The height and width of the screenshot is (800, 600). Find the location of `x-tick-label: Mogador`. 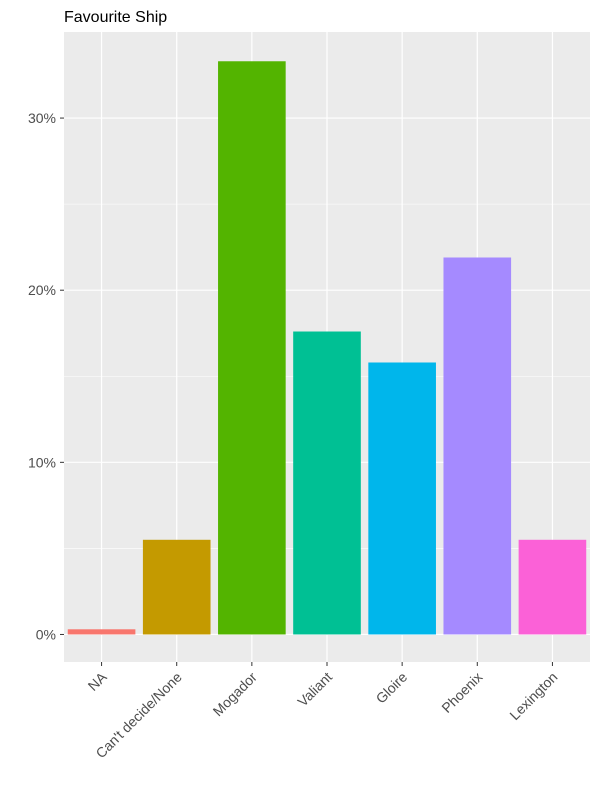

x-tick-label: Mogador is located at coordinates (235, 694).